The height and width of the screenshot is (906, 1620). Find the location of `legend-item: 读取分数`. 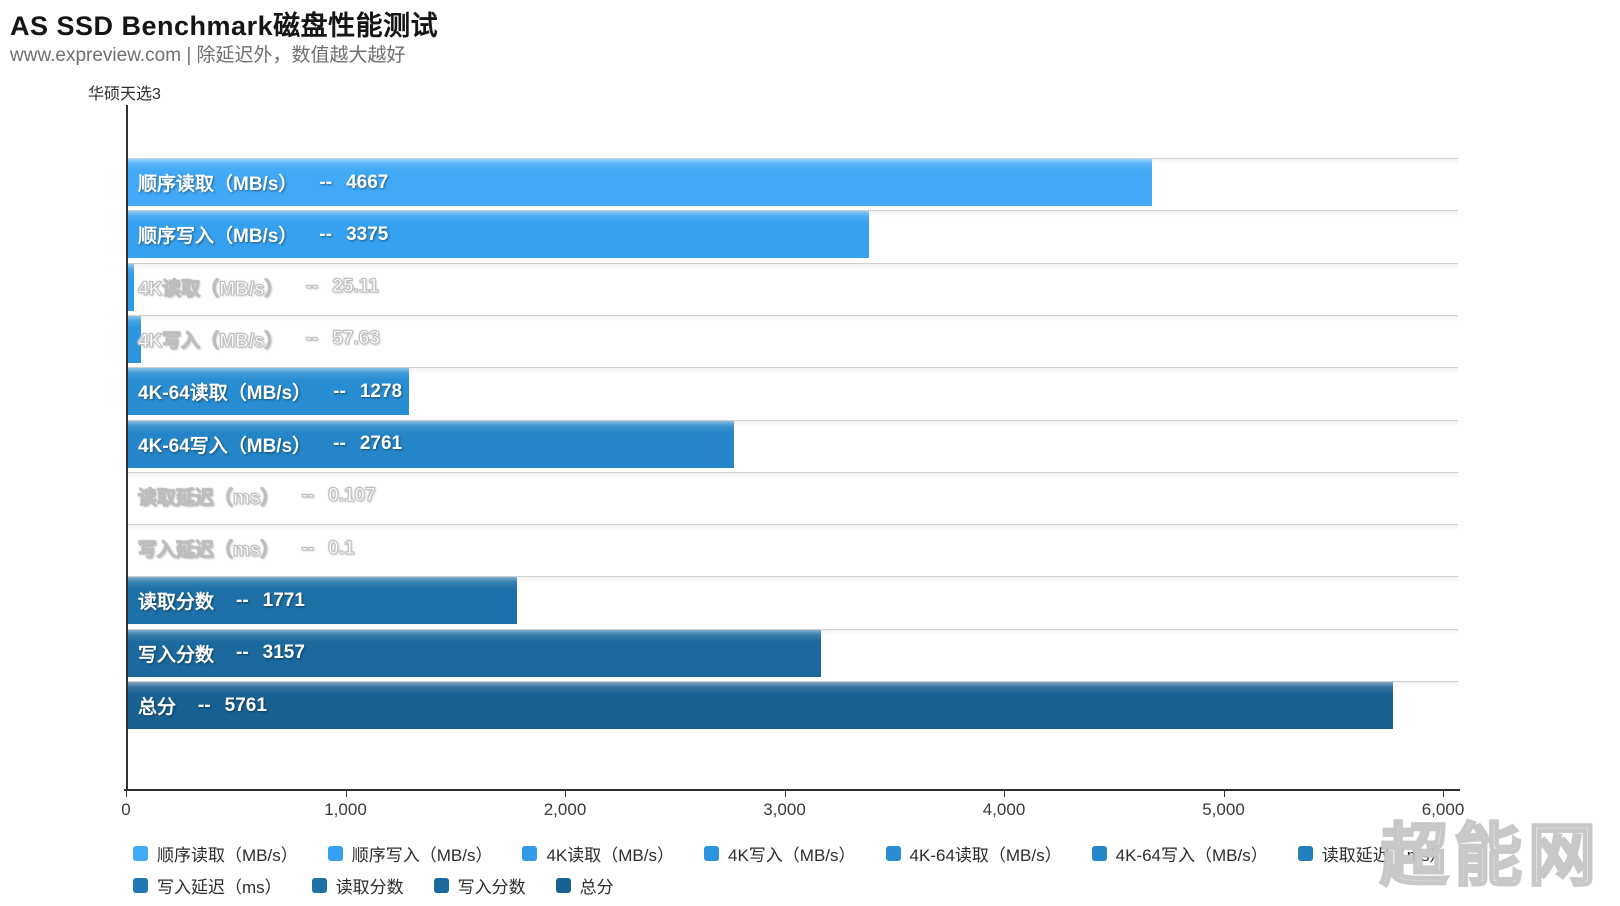

legend-item: 读取分数 is located at coordinates (357, 885).